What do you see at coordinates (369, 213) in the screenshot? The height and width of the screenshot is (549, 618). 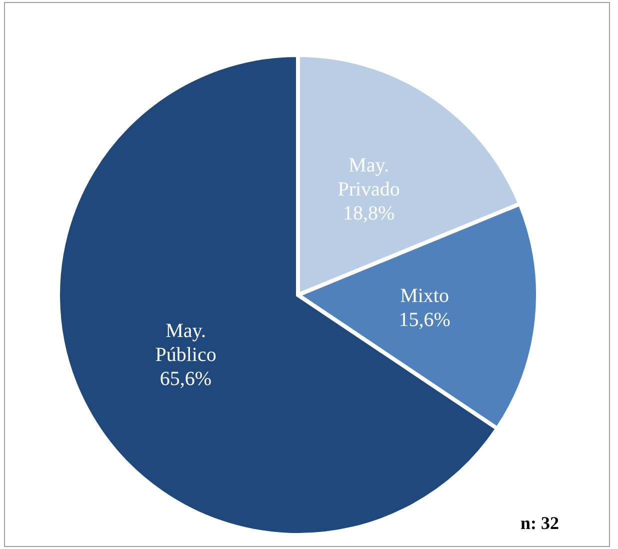 I see `data-label: 18,8%` at bounding box center [369, 213].